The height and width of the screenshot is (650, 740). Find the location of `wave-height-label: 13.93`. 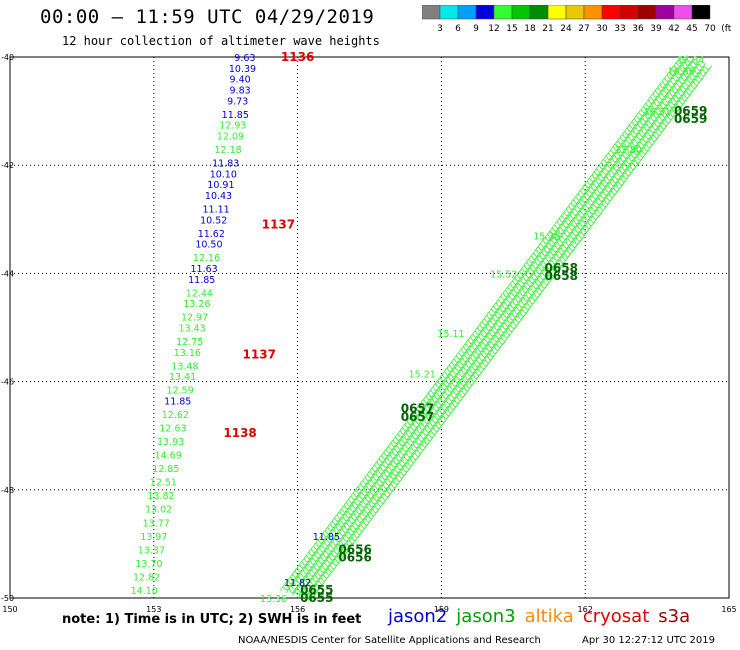

wave-height-label: 13.93 is located at coordinates (170, 442).